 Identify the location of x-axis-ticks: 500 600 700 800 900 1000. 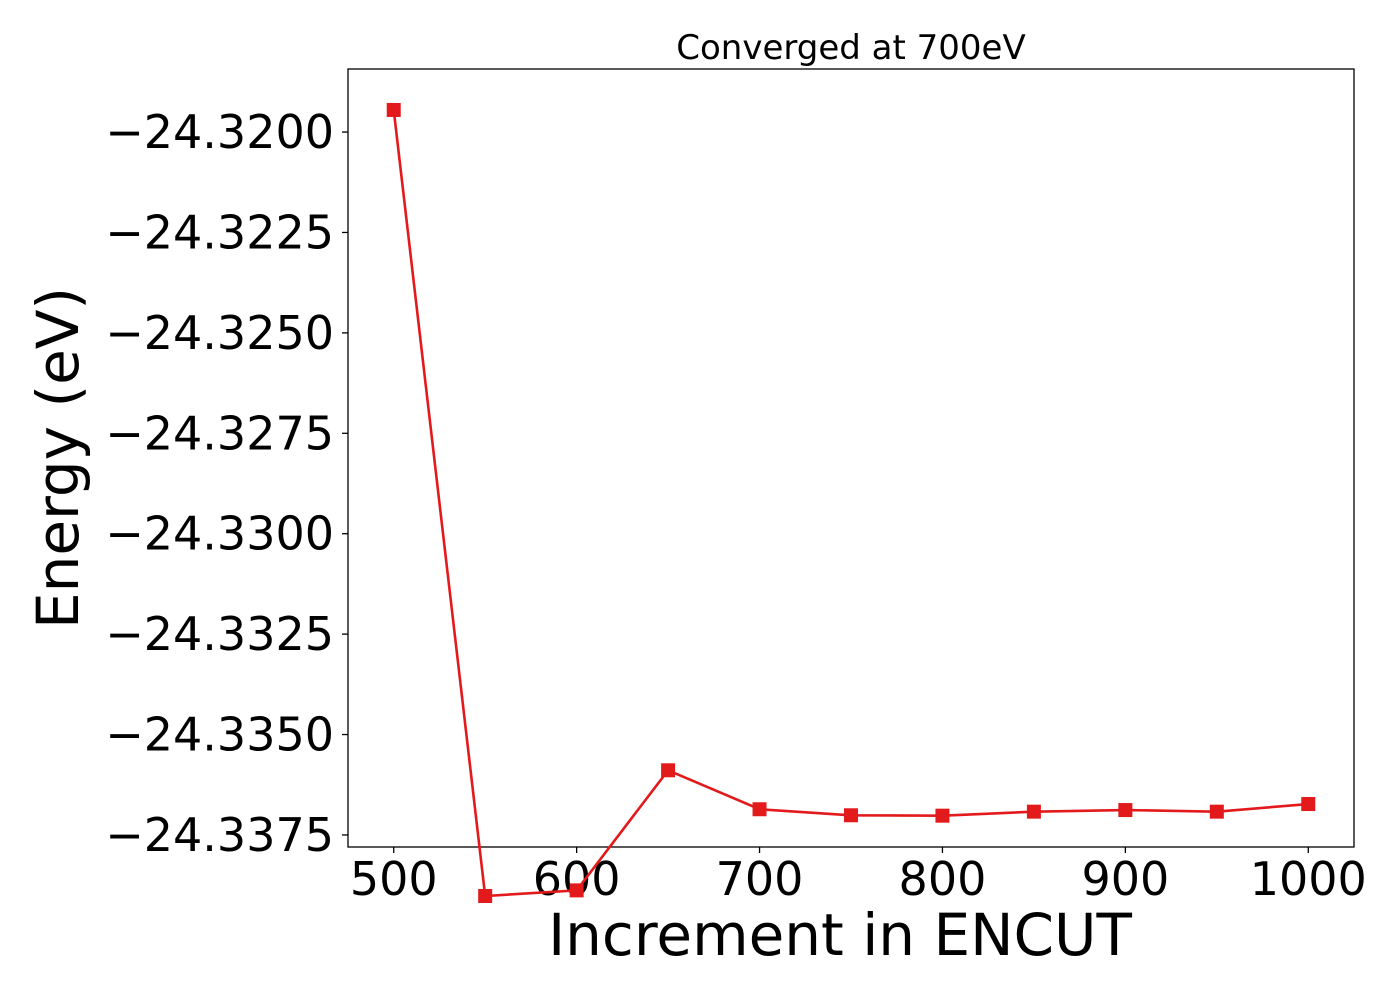
(858, 876).